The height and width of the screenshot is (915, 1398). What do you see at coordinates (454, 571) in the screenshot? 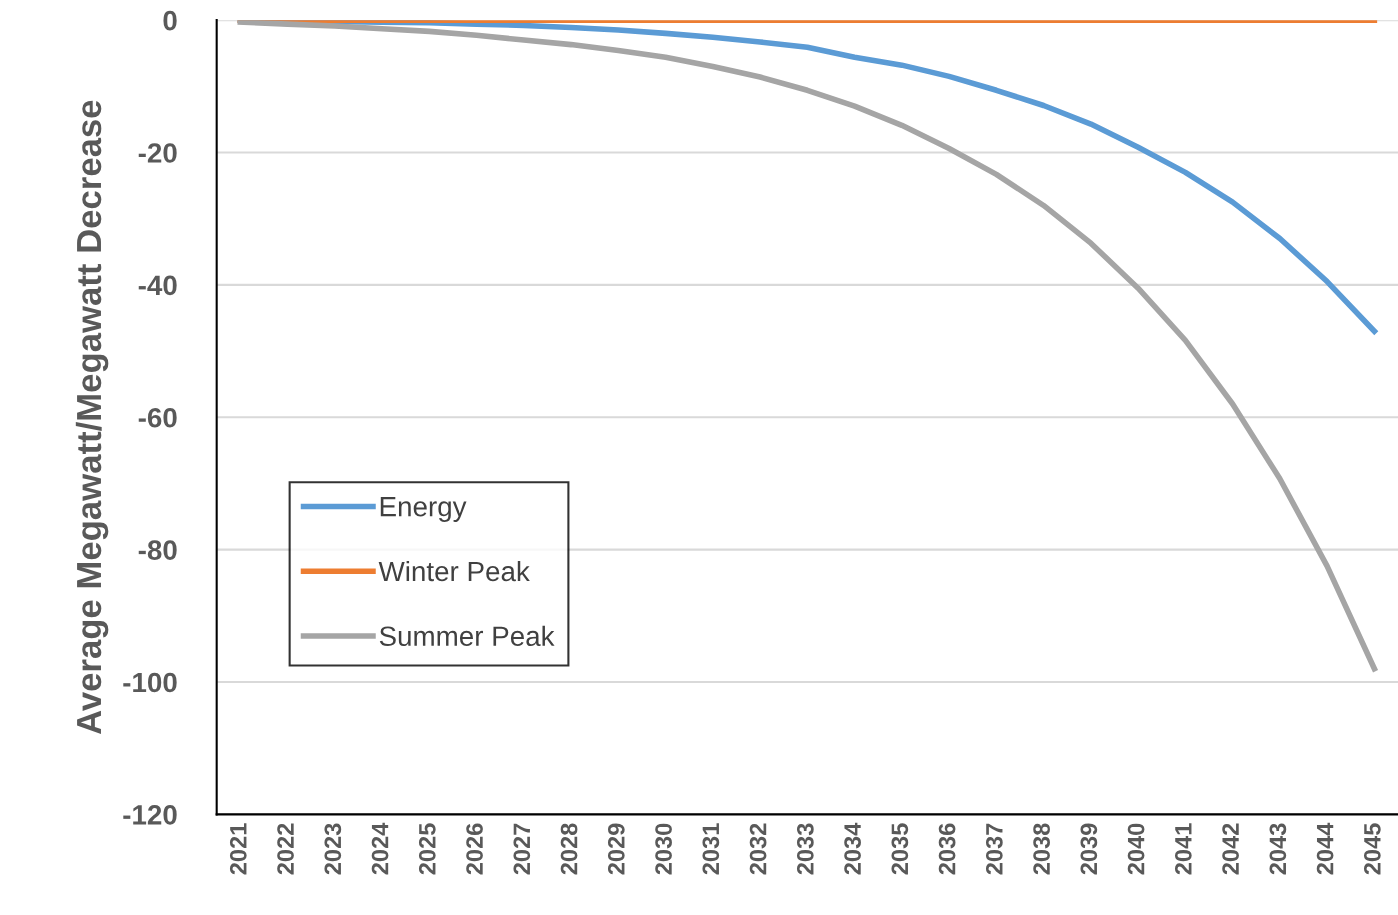
I see `legend-label: Winter Peak` at bounding box center [454, 571].